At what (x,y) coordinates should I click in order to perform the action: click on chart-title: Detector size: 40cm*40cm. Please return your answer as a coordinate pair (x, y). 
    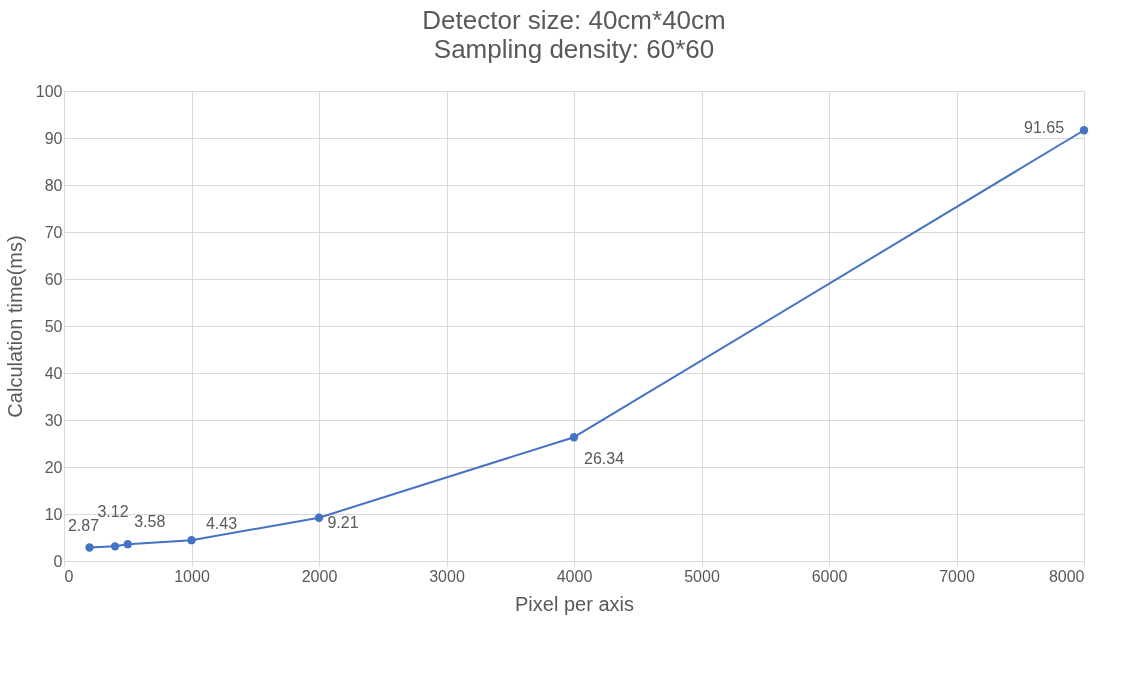
    Looking at the image, I should click on (574, 20).